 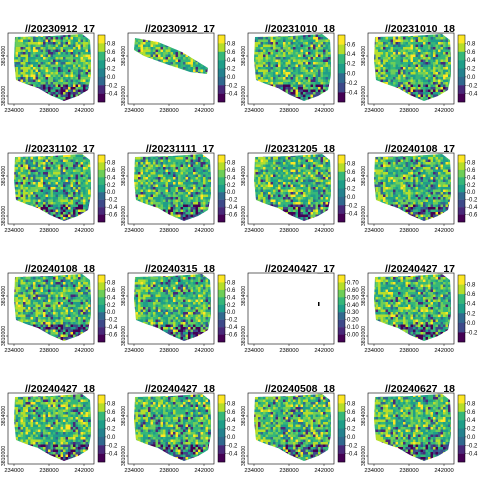 I want to click on panel-title: //20240427_18, so click(x=180, y=389).